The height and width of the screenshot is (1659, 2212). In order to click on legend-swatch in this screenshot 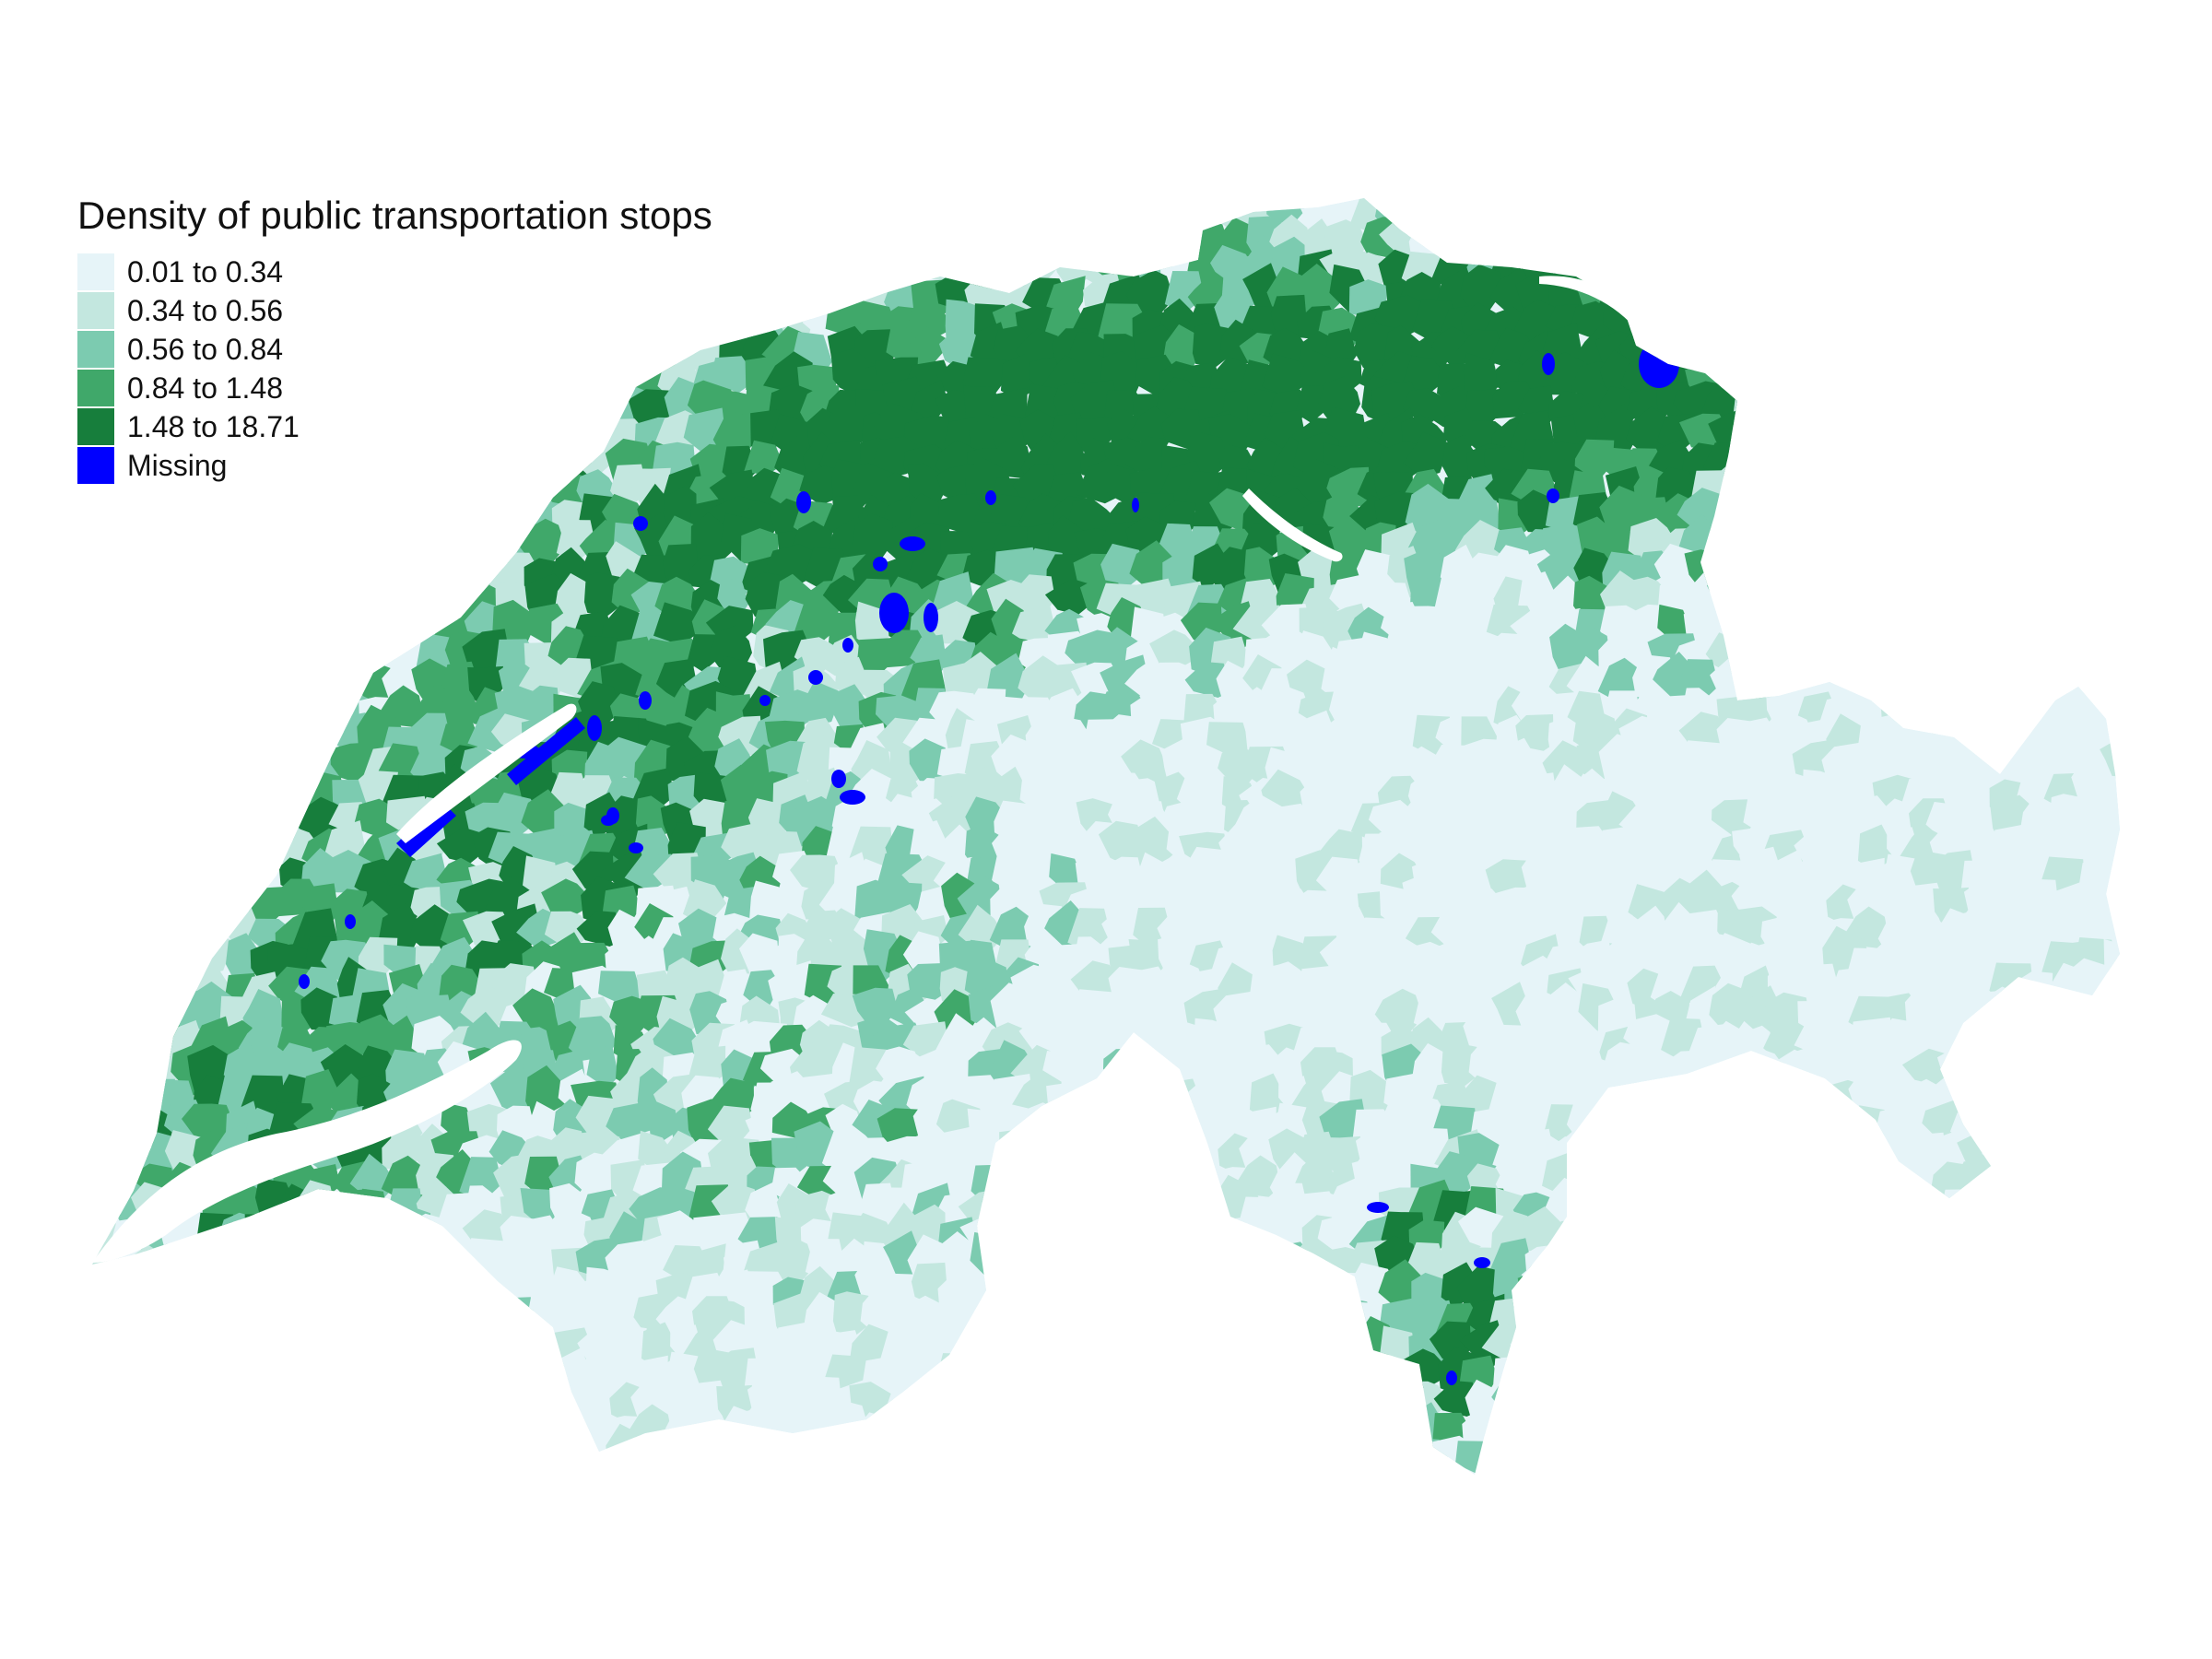, I will do `click(95, 271)`.